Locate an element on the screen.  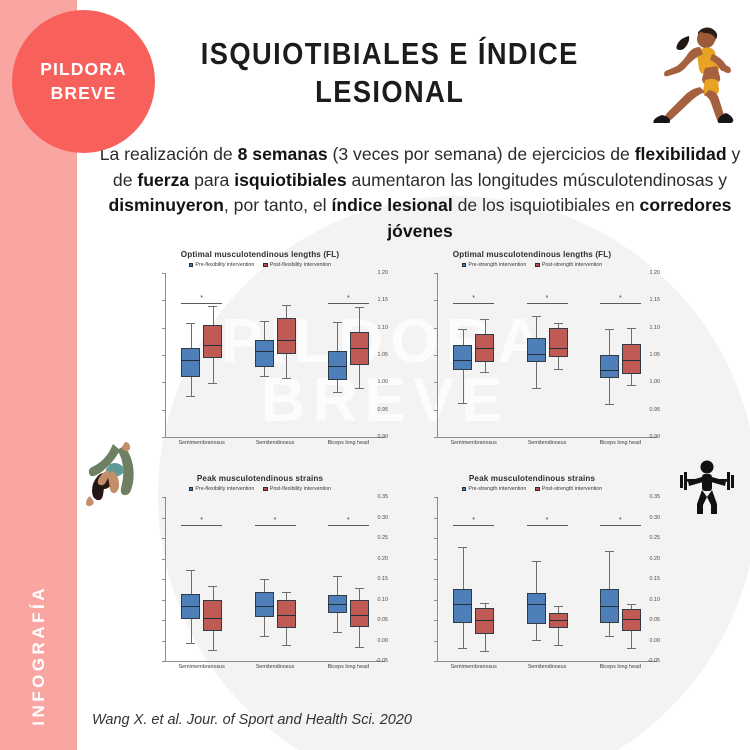
lead-segment: para is located at coordinates (212, 179).